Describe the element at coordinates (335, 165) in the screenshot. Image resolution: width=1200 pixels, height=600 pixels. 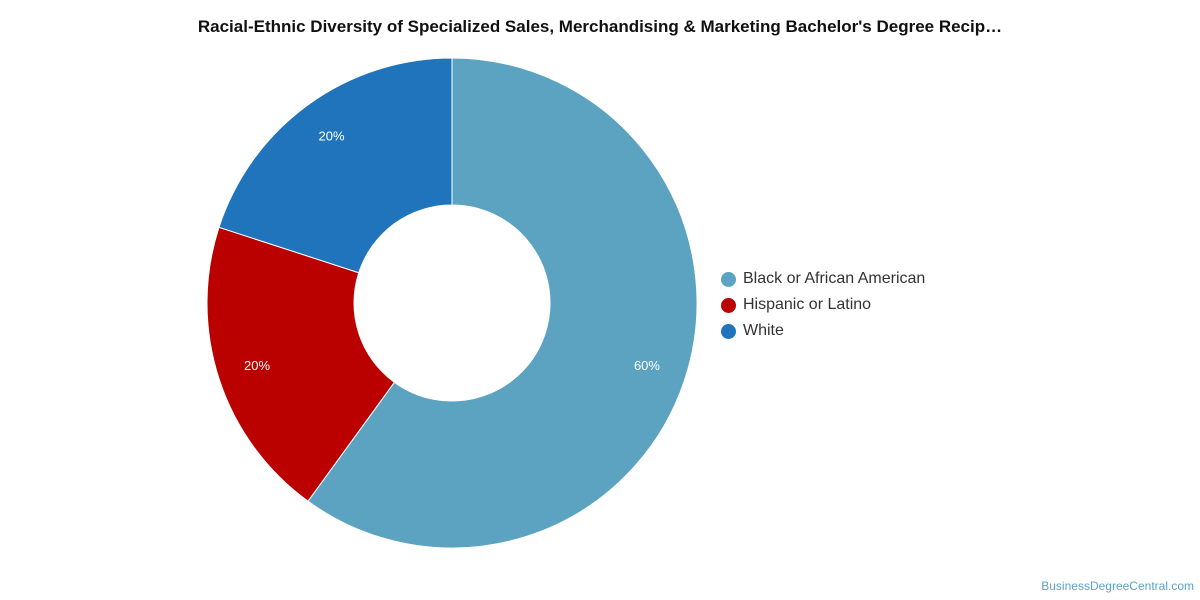
I see `donut-slice-white` at that location.